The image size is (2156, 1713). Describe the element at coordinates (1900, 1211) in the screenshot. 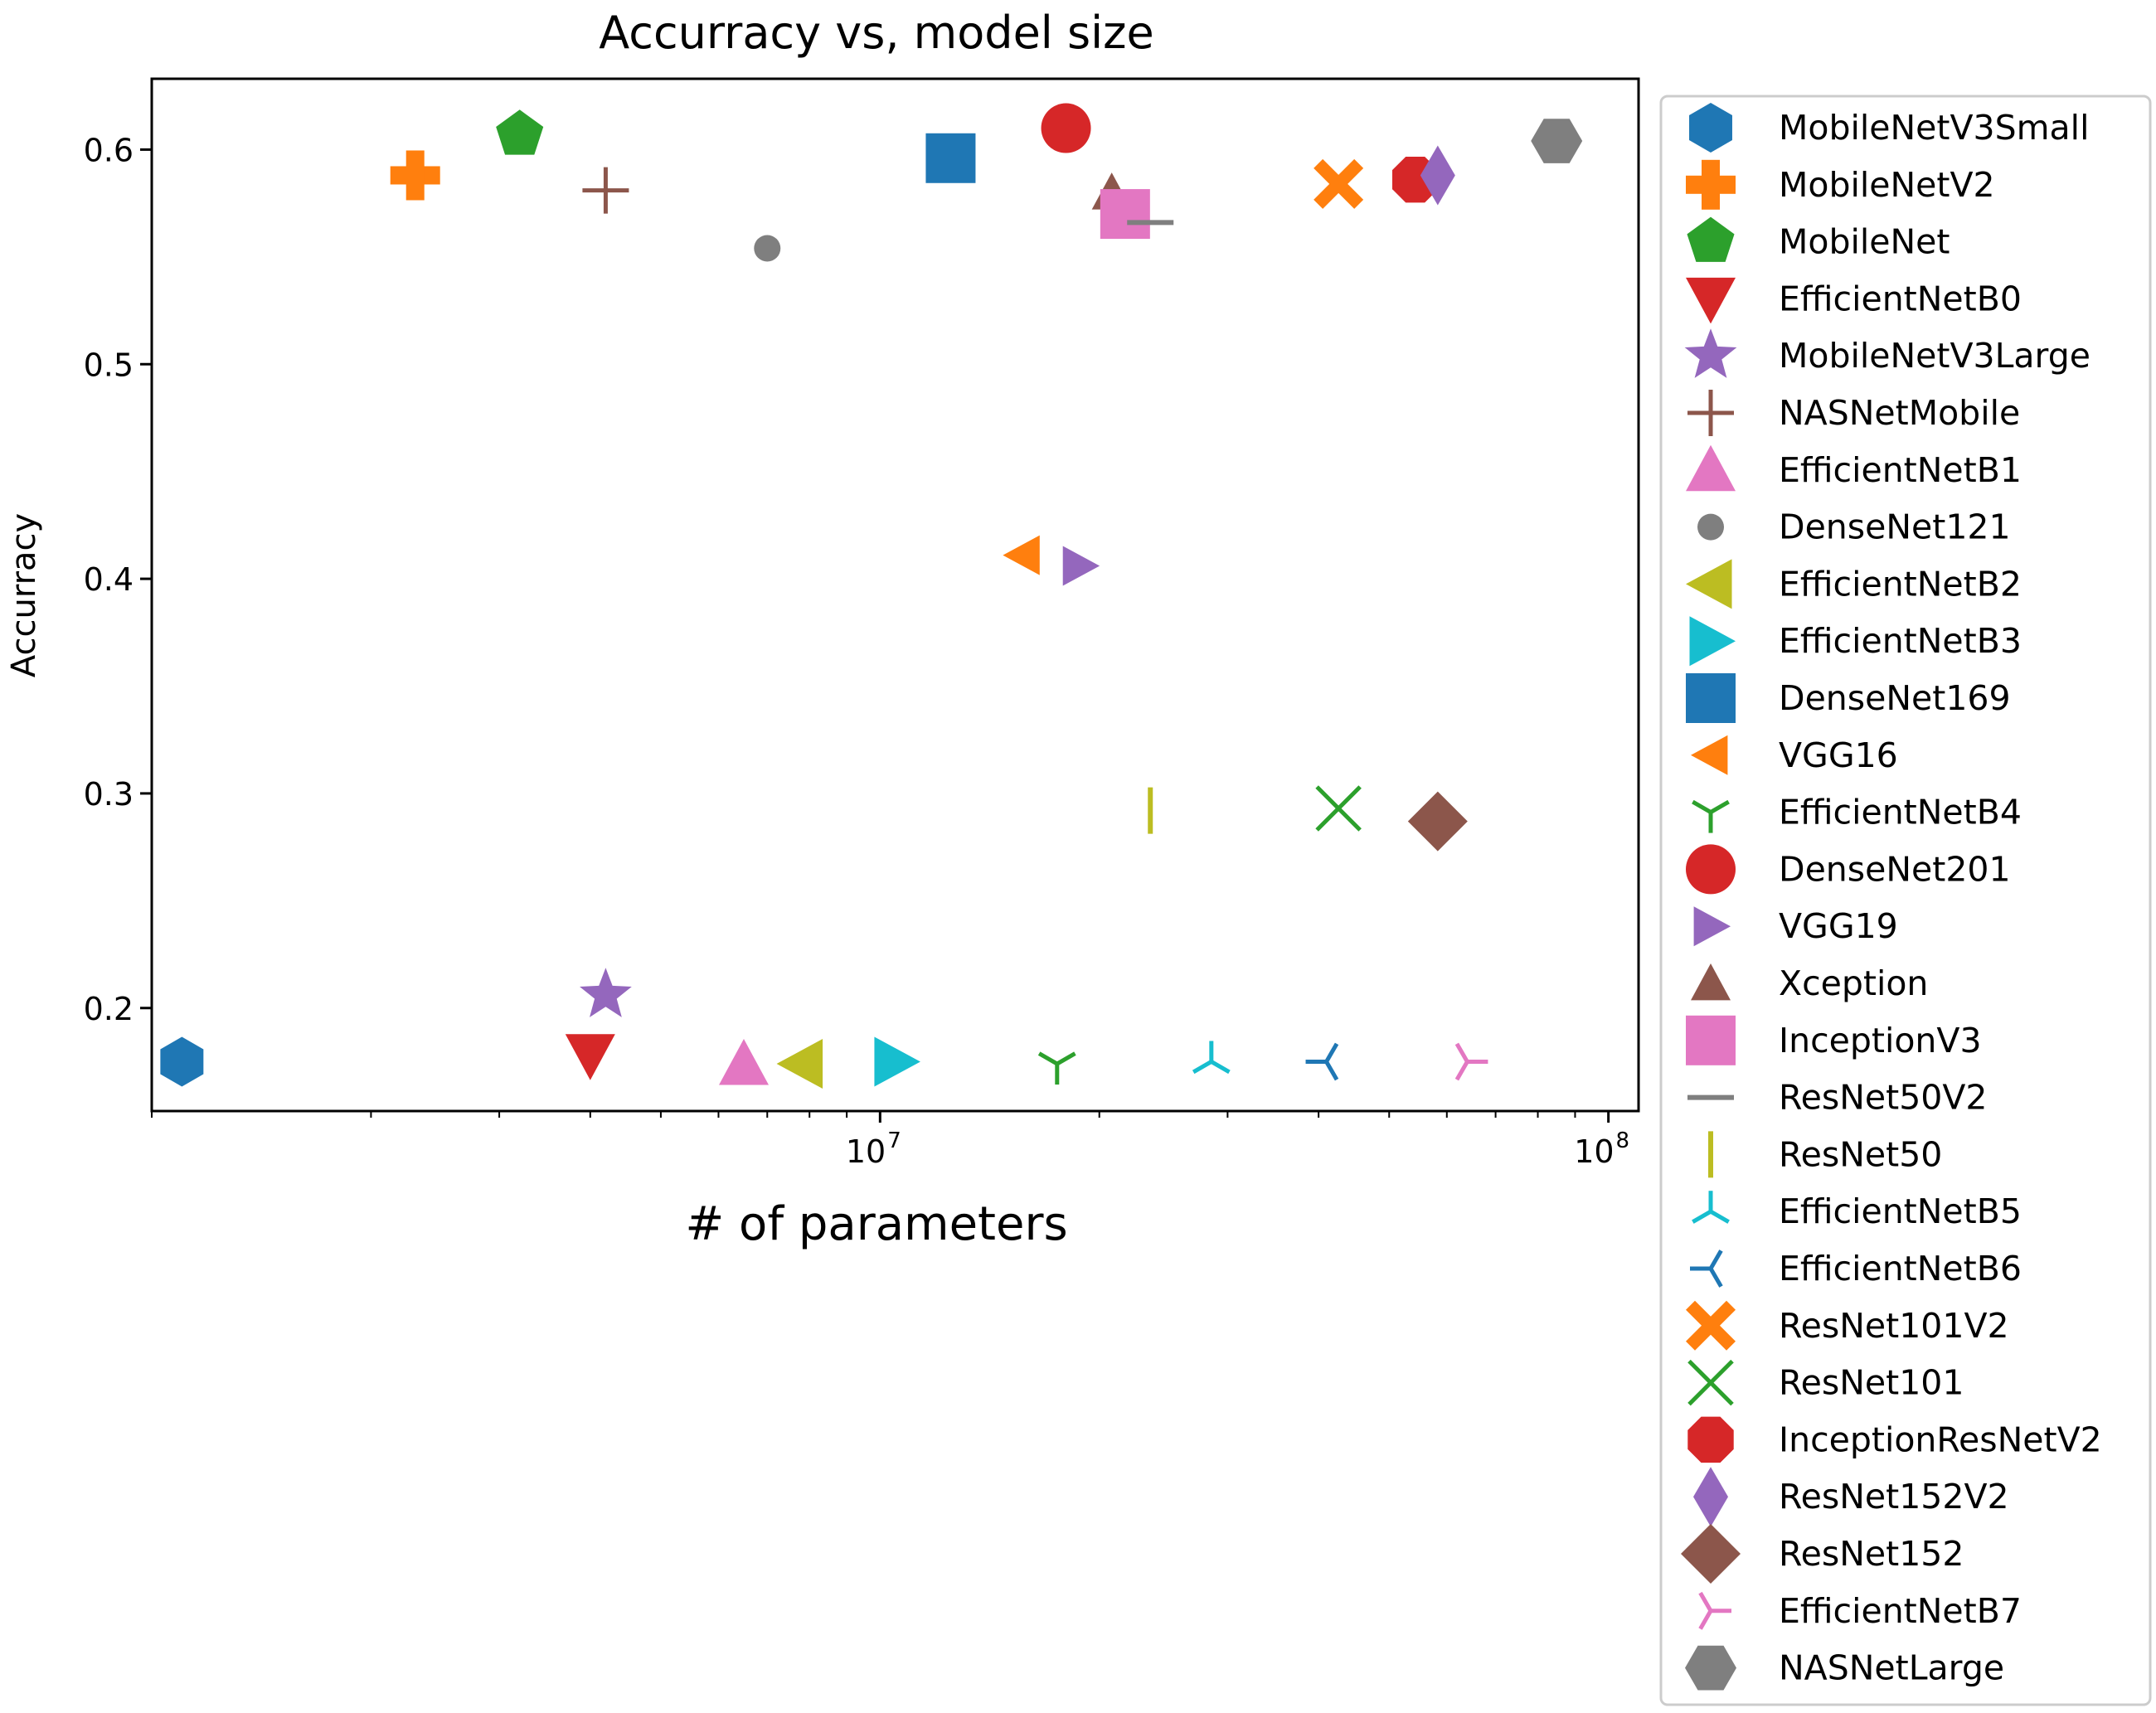

I see `legend-label: EfficientNetB5` at that location.